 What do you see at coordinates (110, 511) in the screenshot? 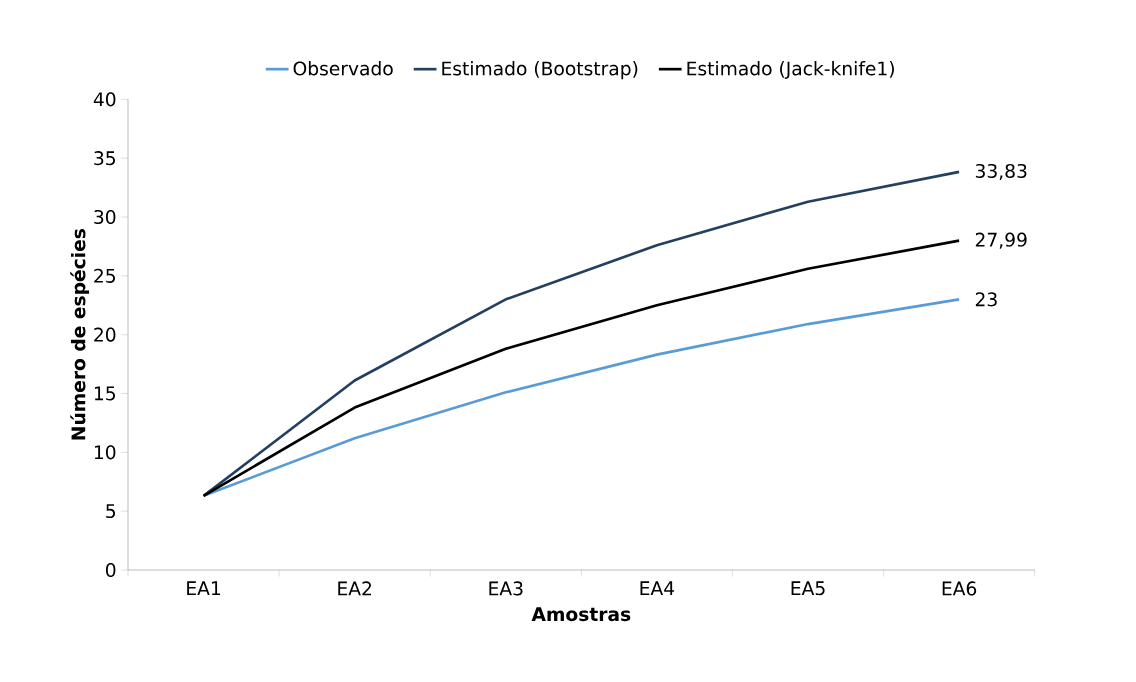
I see `y-tick-label: 5` at bounding box center [110, 511].